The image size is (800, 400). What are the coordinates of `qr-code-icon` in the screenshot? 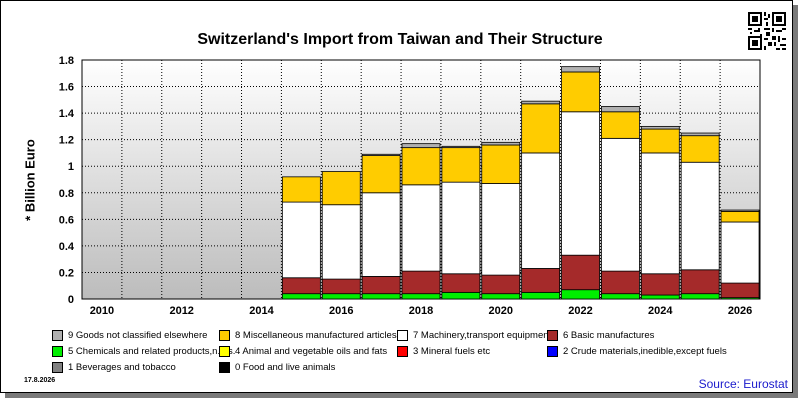 It's located at (767, 31).